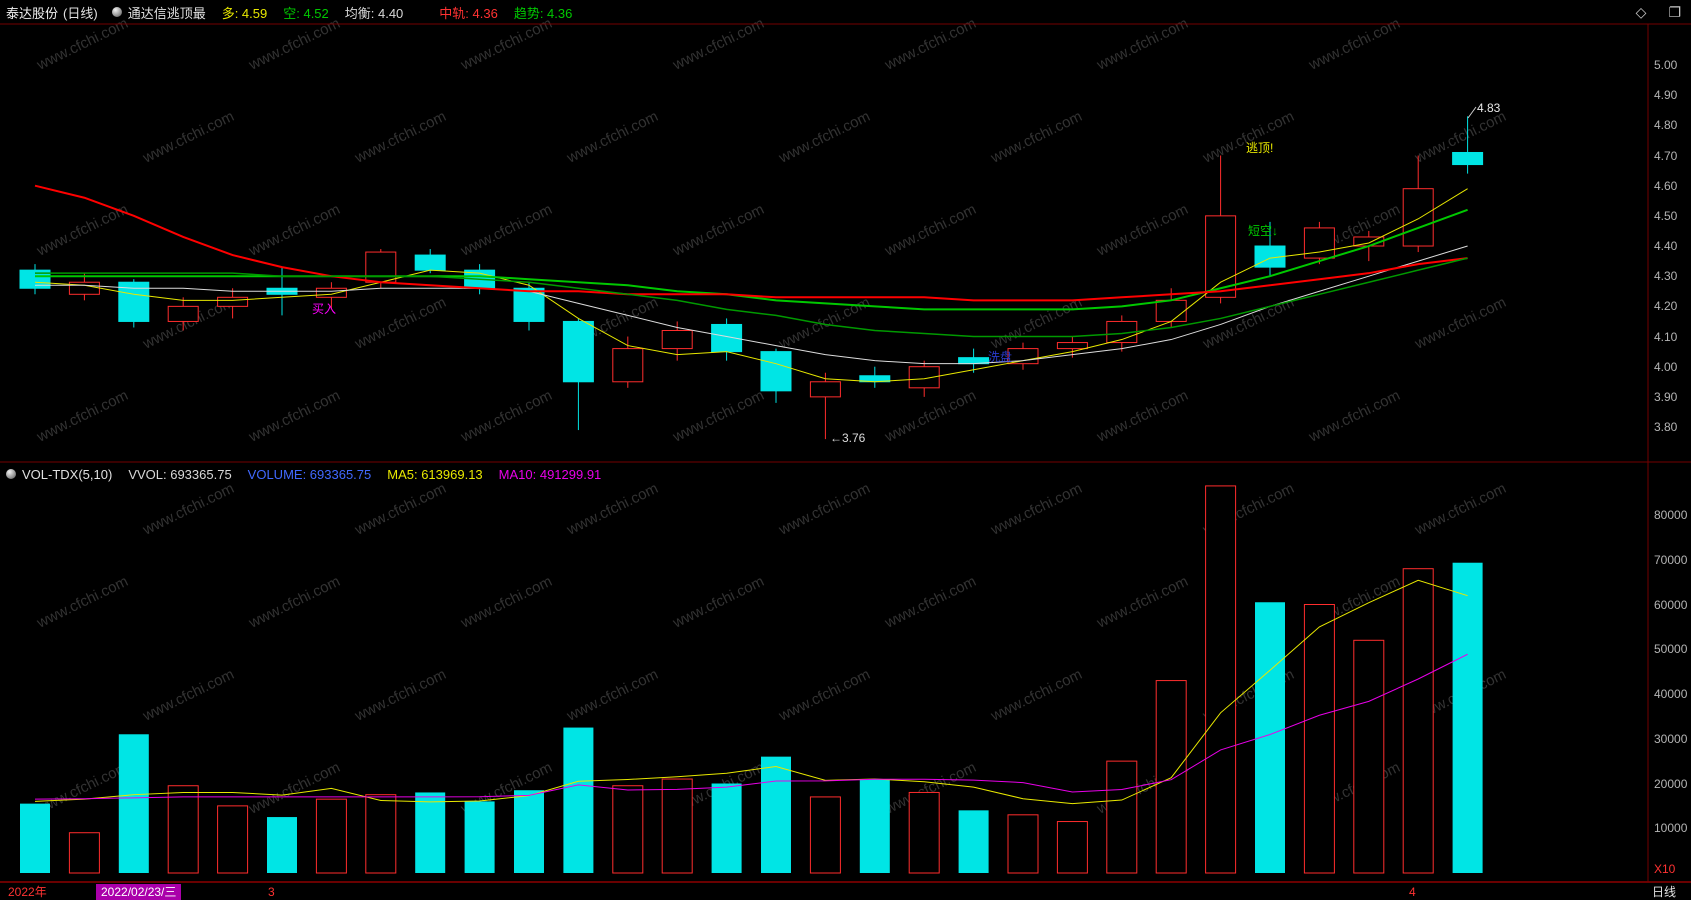 The height and width of the screenshot is (900, 1691). I want to click on volume-indicator-value: MA5: 613969.13, so click(435, 474).